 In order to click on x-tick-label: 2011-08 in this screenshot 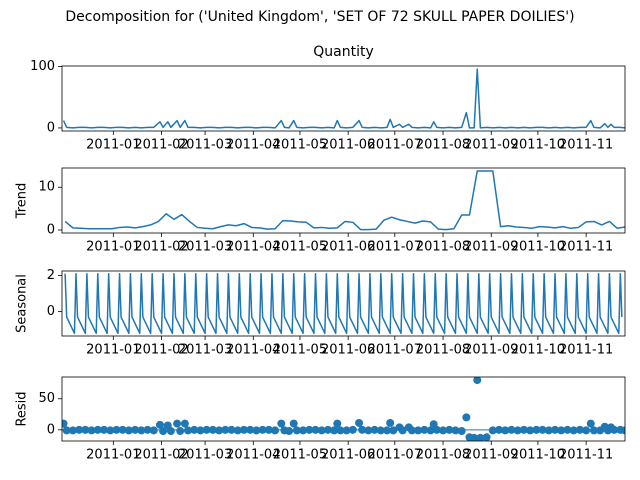, I will do `click(443, 455)`.